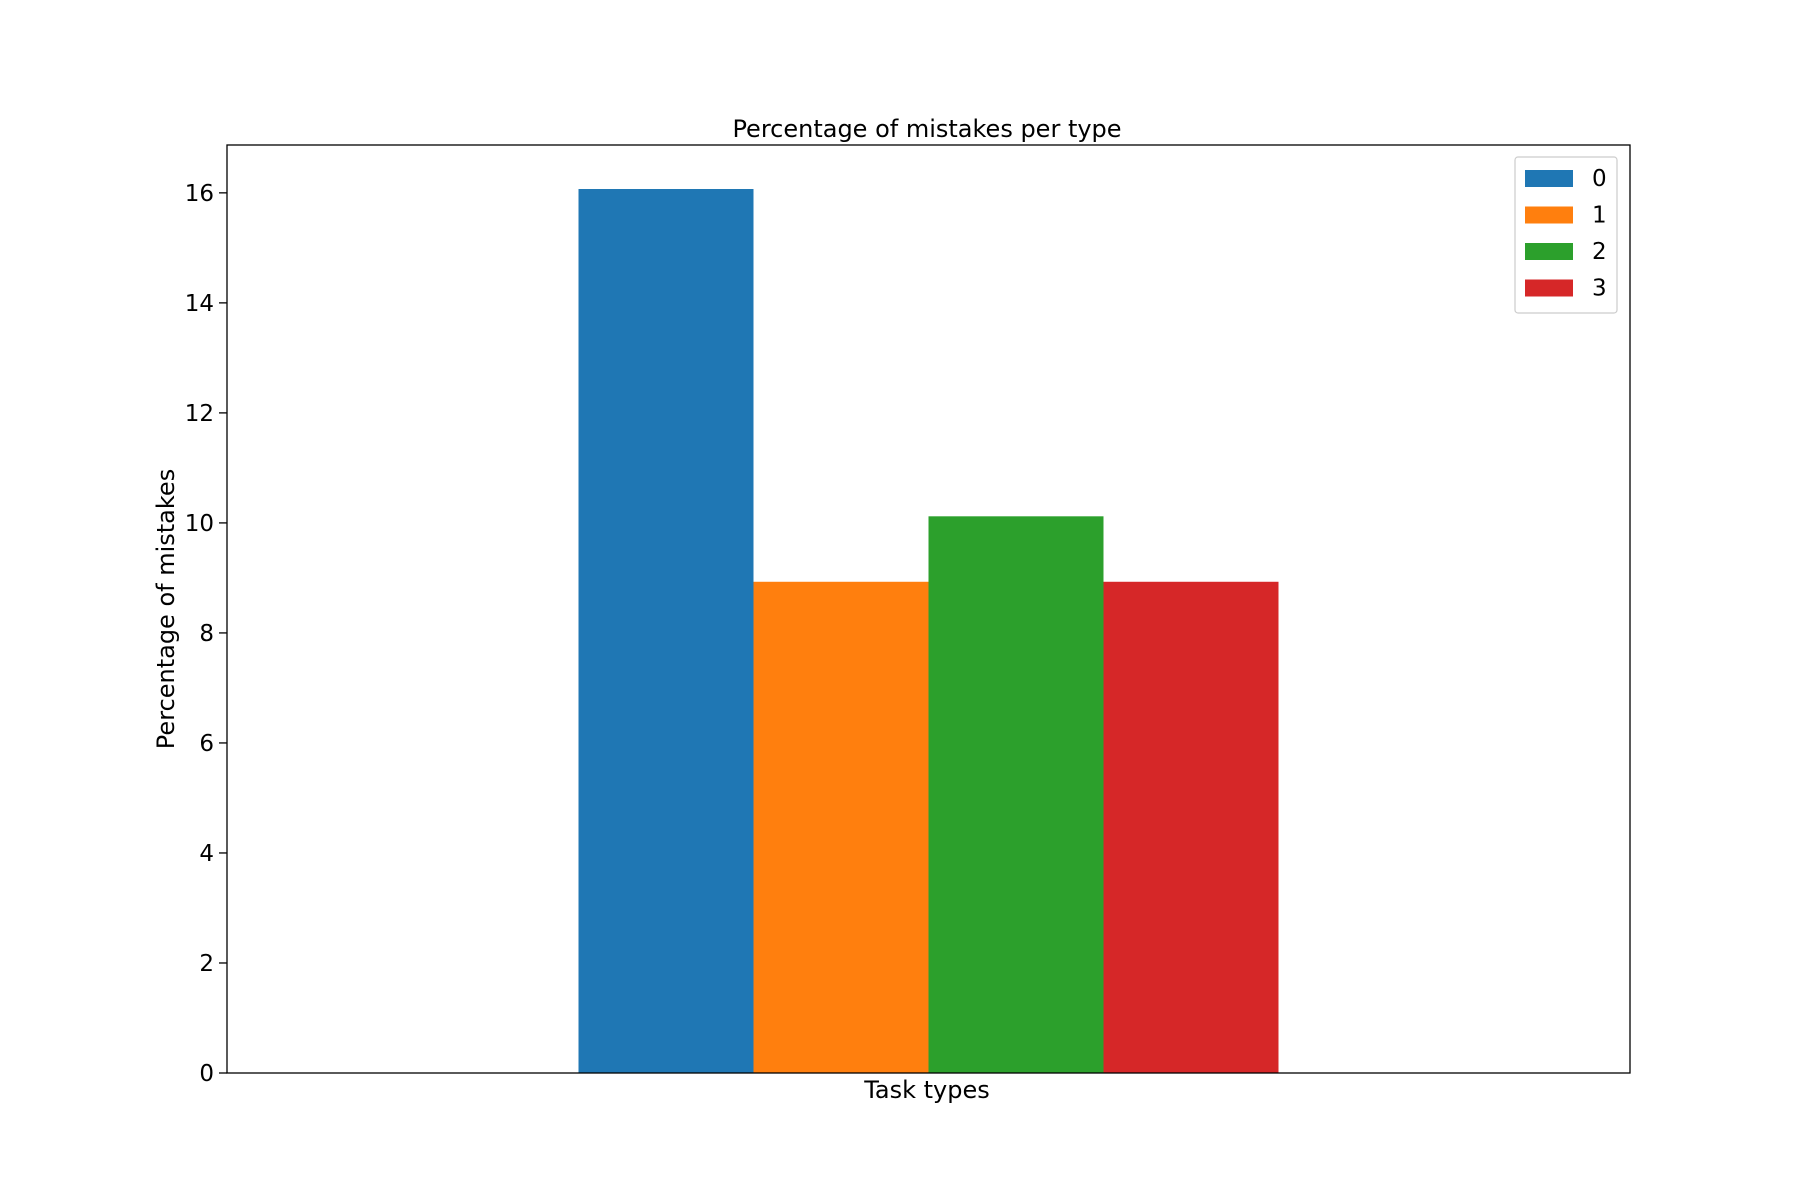 Image resolution: width=1800 pixels, height=1200 pixels. What do you see at coordinates (166, 609) in the screenshot?
I see `y-axis-label: Percentage of mistakes` at bounding box center [166, 609].